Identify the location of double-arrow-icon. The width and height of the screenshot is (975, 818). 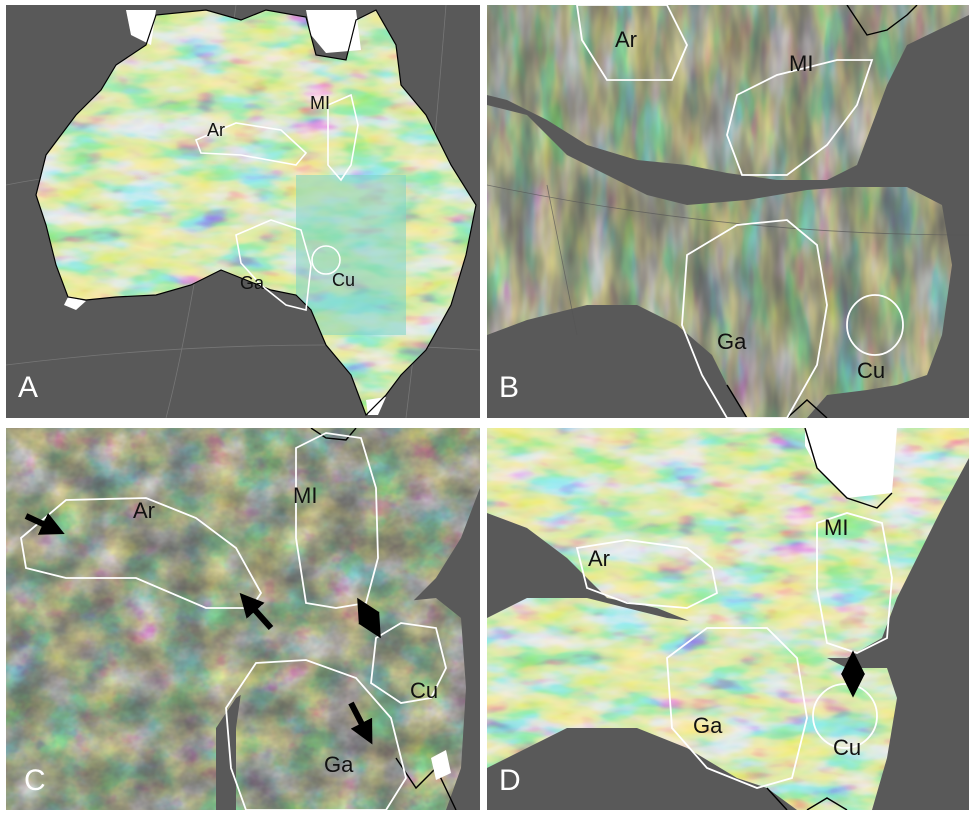
(369, 618).